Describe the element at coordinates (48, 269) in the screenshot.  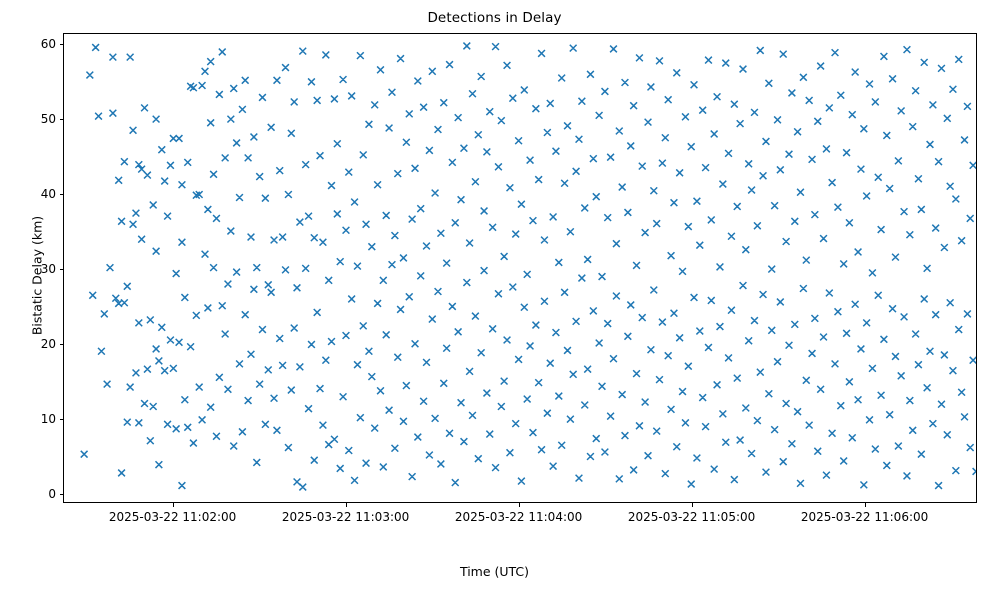
I see `y-tick-label: 30` at that location.